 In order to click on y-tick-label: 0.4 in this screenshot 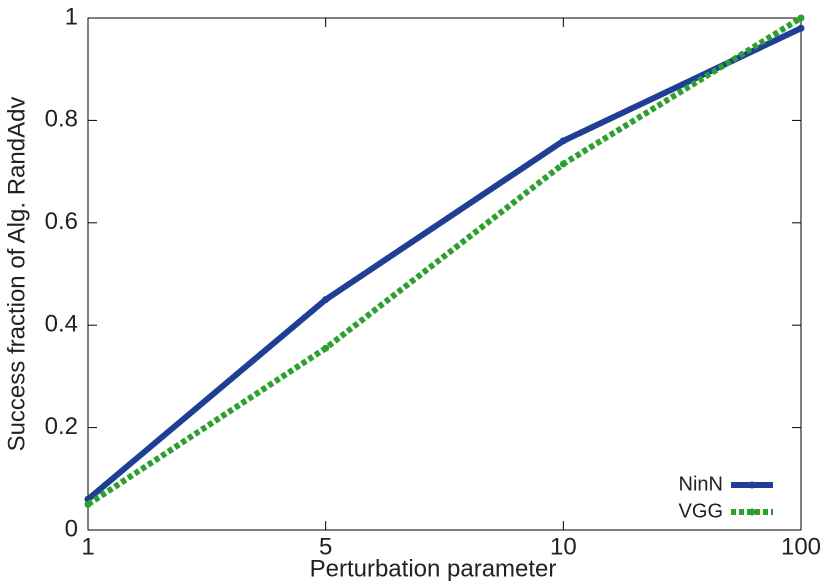, I will do `click(61, 324)`.